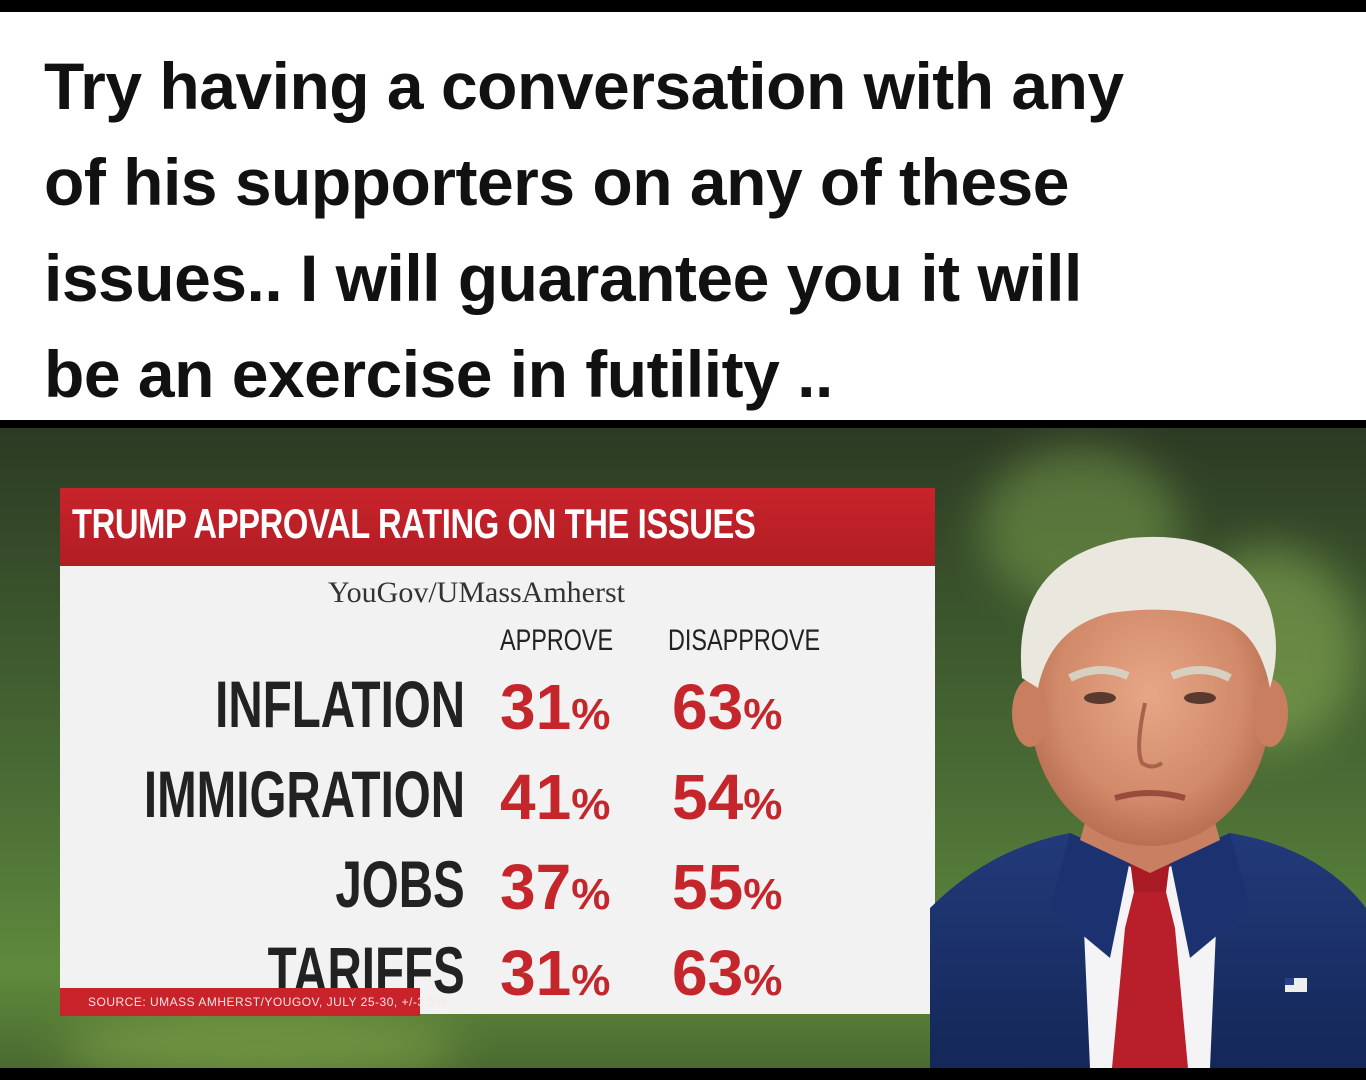  Describe the element at coordinates (727, 797) in the screenshot. I see `disapprove-value: 54%` at that location.